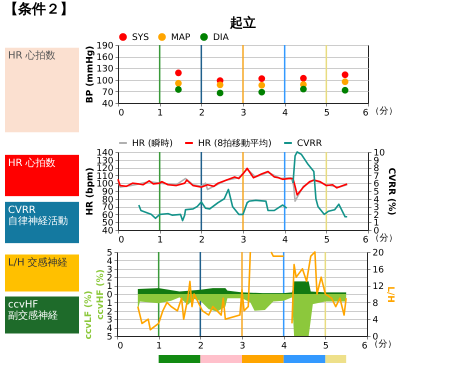 Image resolution: width=460 pixels, height=390 pixels. What do you see at coordinates (235, 143) in the screenshot?
I see `legend-label: HR (8拍移動平均)` at bounding box center [235, 143].